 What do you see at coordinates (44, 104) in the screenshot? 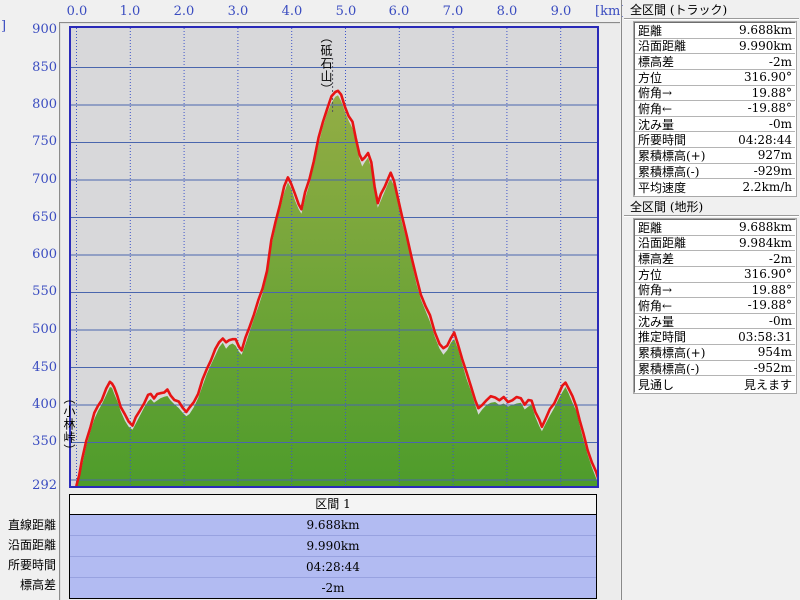
I see `y-tick-800: 800` at bounding box center [44, 104].